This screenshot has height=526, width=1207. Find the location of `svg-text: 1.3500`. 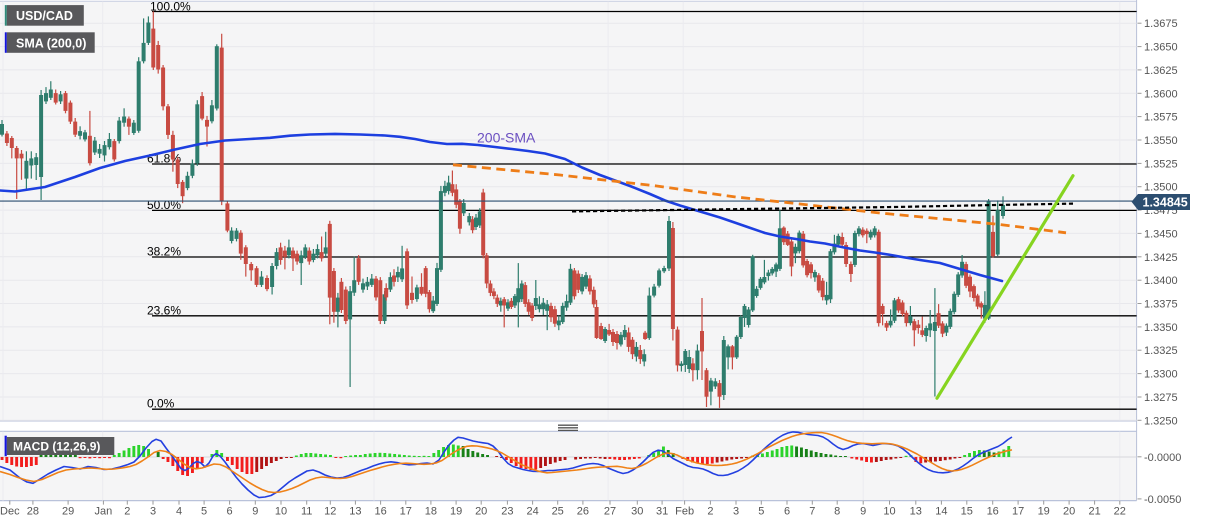

svg-text: 1.3500 is located at coordinates (1161, 188).